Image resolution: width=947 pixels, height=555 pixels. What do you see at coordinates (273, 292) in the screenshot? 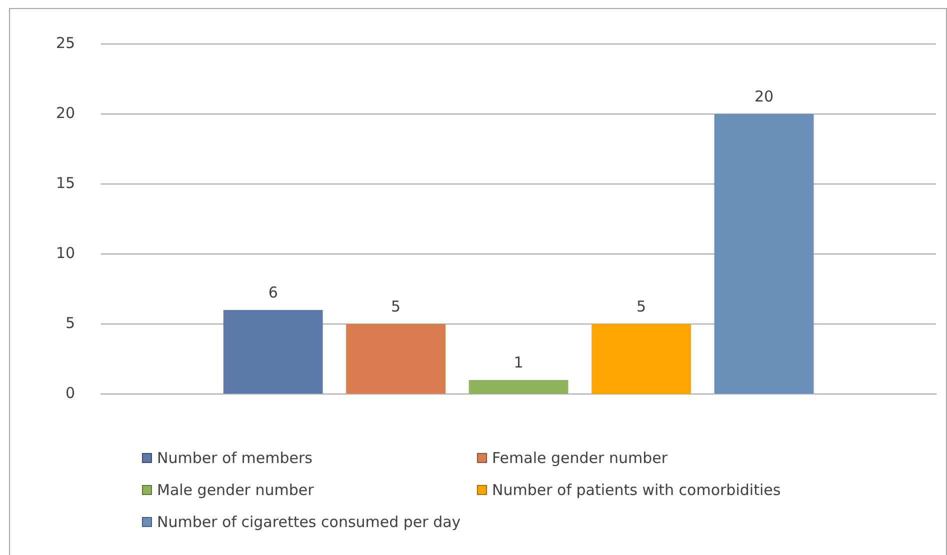
I see `data-label: 6` at bounding box center [273, 292].